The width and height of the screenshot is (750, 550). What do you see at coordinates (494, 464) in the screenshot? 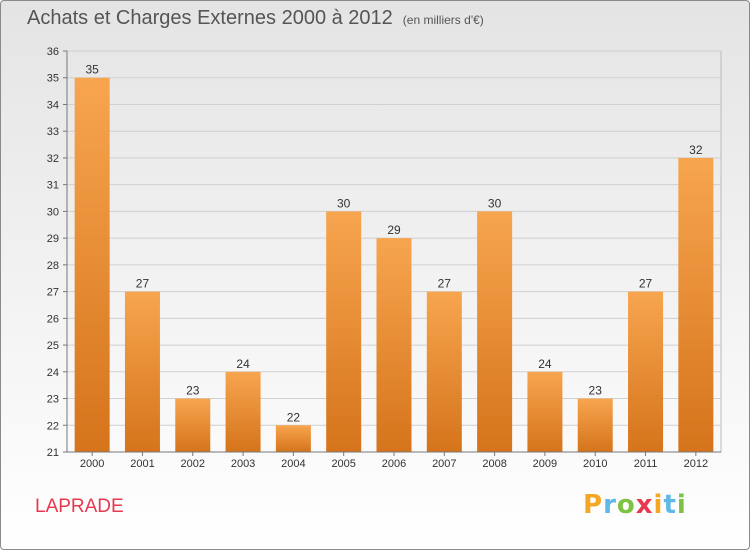
I see `x-tick-label-2008: 2008` at bounding box center [494, 464].